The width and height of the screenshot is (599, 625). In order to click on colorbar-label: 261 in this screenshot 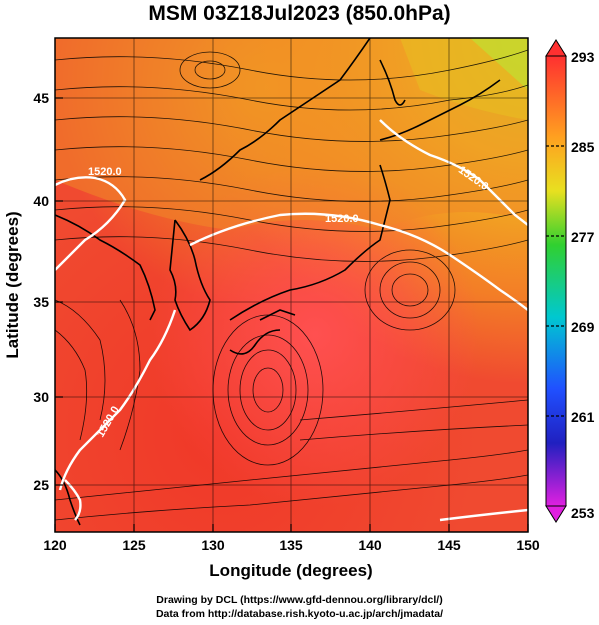, I will do `click(583, 417)`.